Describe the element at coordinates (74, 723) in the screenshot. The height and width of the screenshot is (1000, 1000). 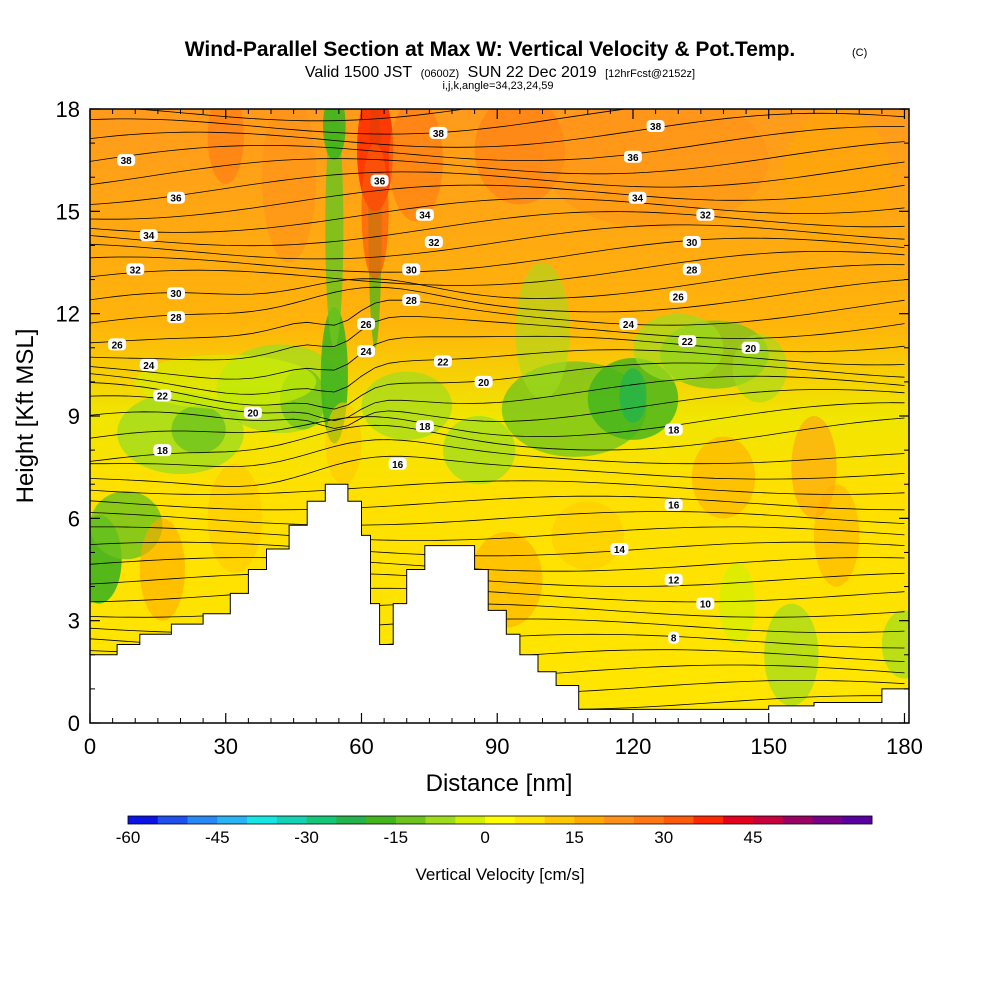
I see `y-tick-label: 0` at that location.